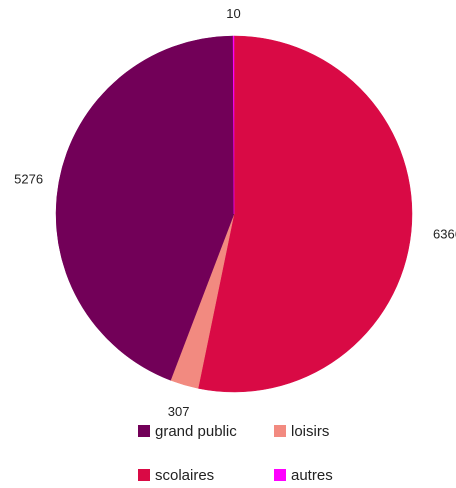 The image size is (456, 488). I want to click on pie-slice-autres, so click(233, 125).